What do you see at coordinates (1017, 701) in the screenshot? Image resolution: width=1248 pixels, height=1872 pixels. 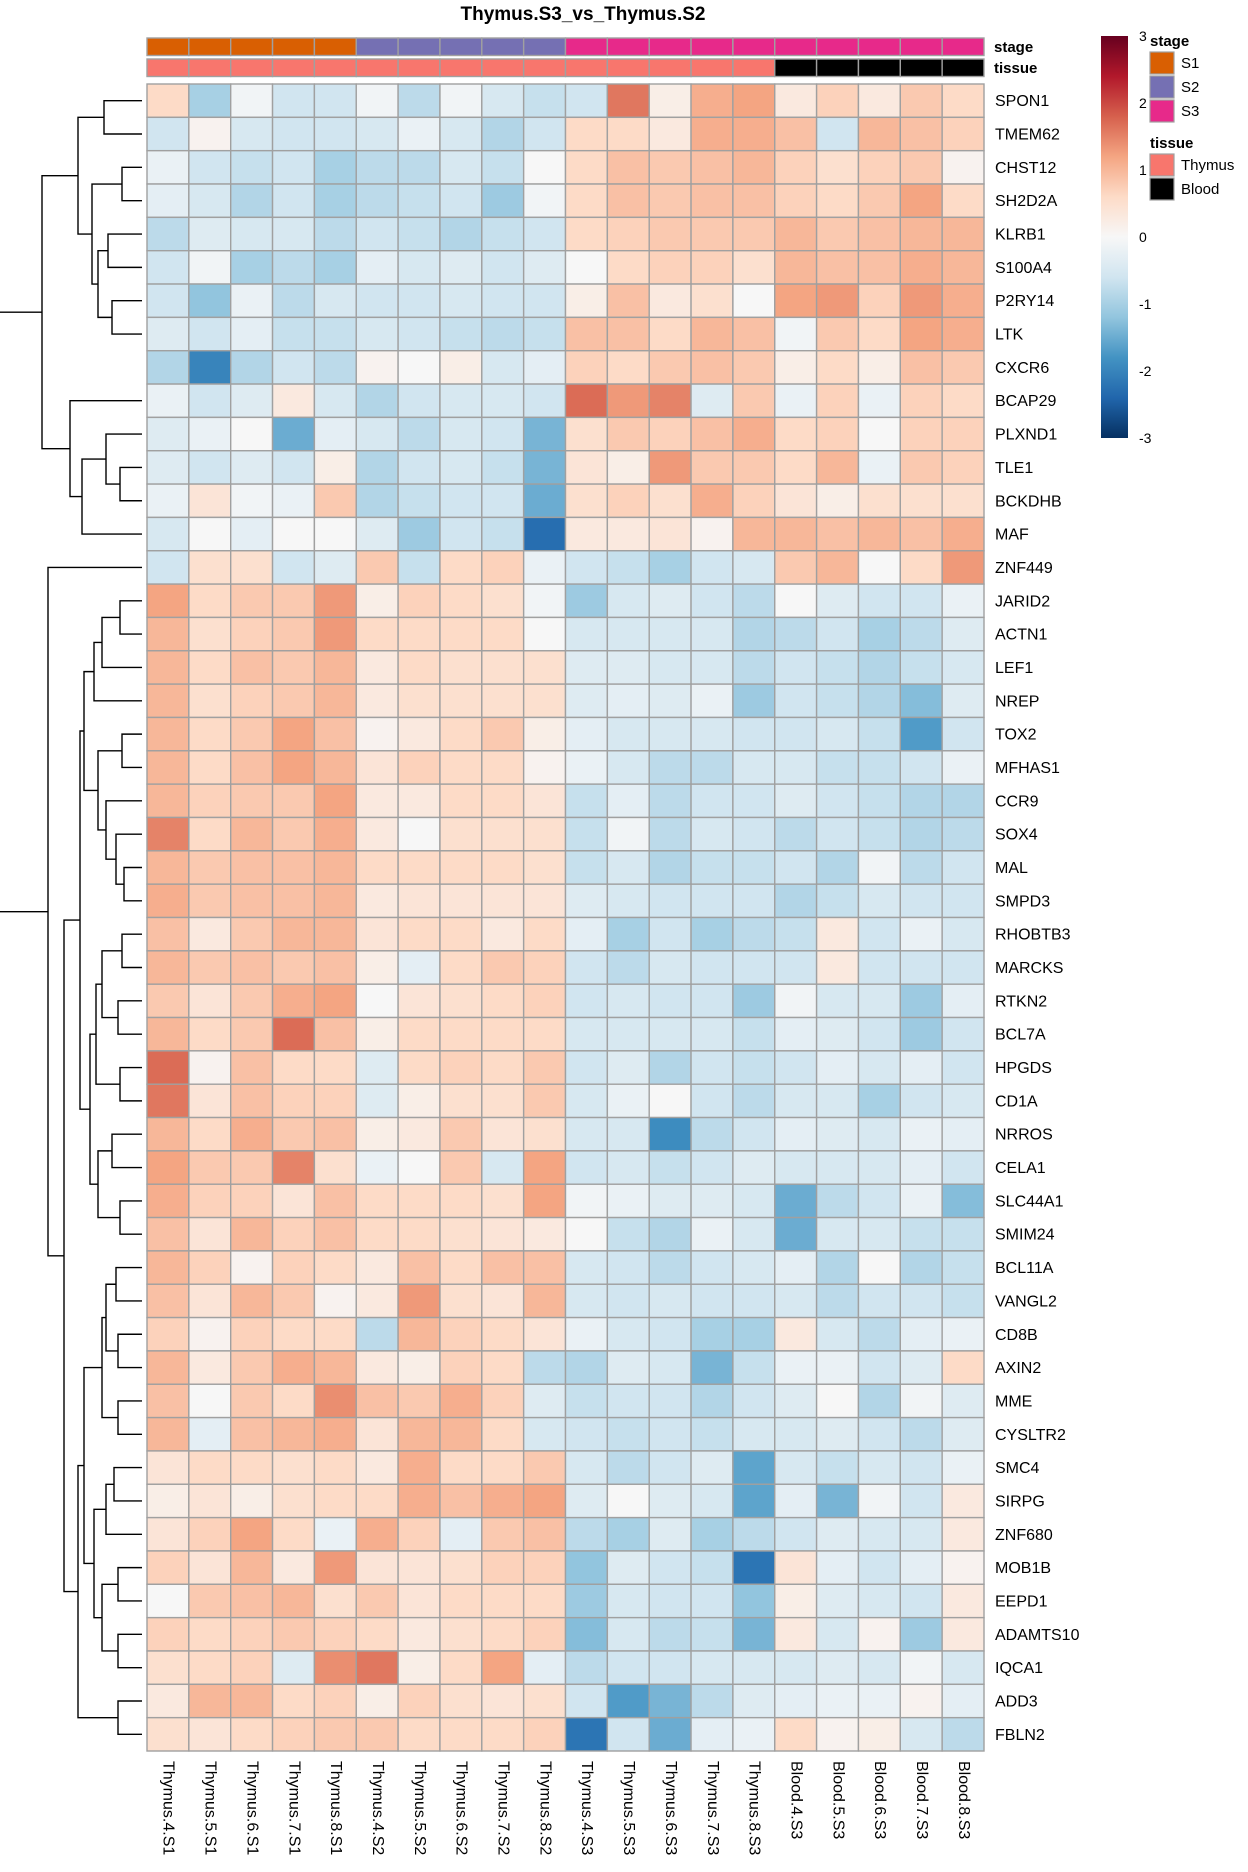 I see `row-label: NREP` at bounding box center [1017, 701].